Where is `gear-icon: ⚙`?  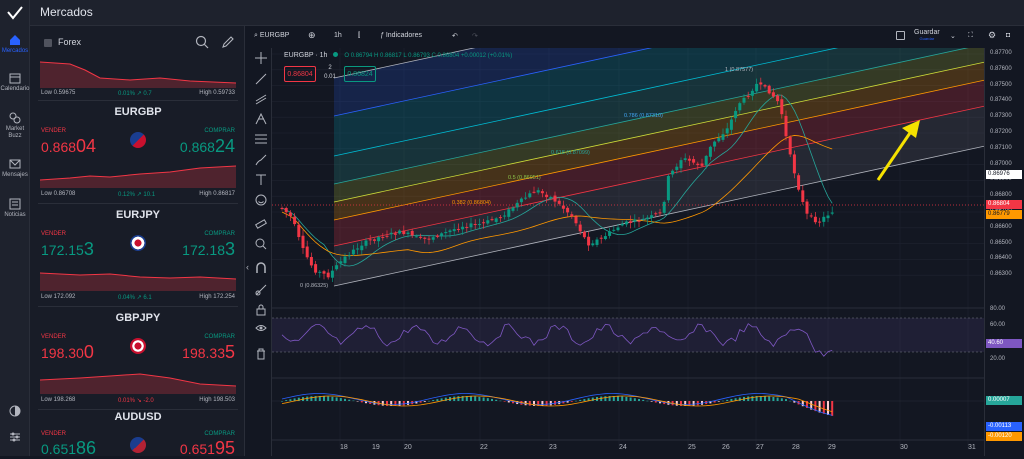
gear-icon: ⚙ is located at coordinates (992, 35).